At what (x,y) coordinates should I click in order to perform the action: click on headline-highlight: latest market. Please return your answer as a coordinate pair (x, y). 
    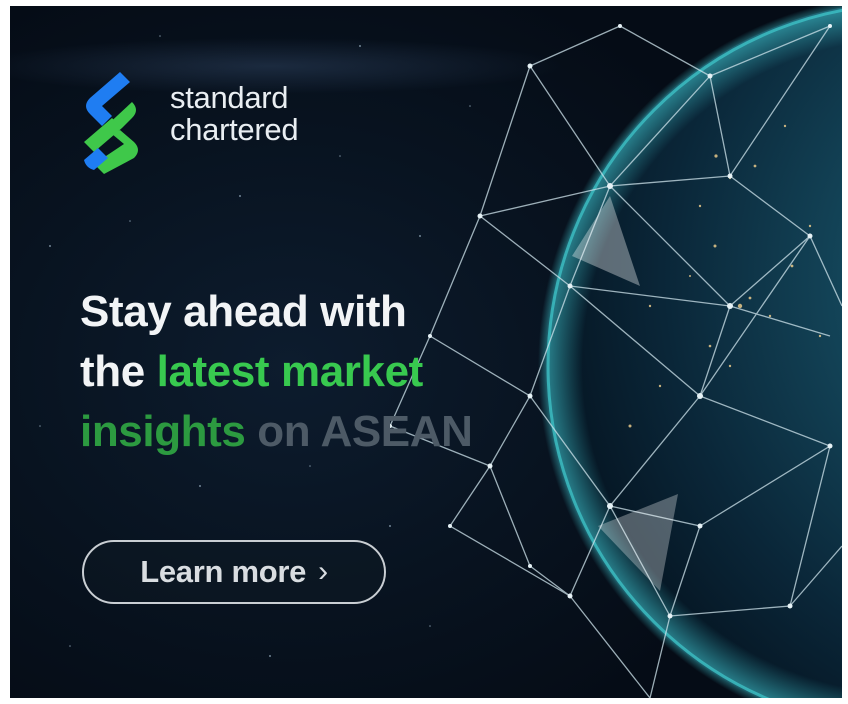
    Looking at the image, I should click on (290, 371).